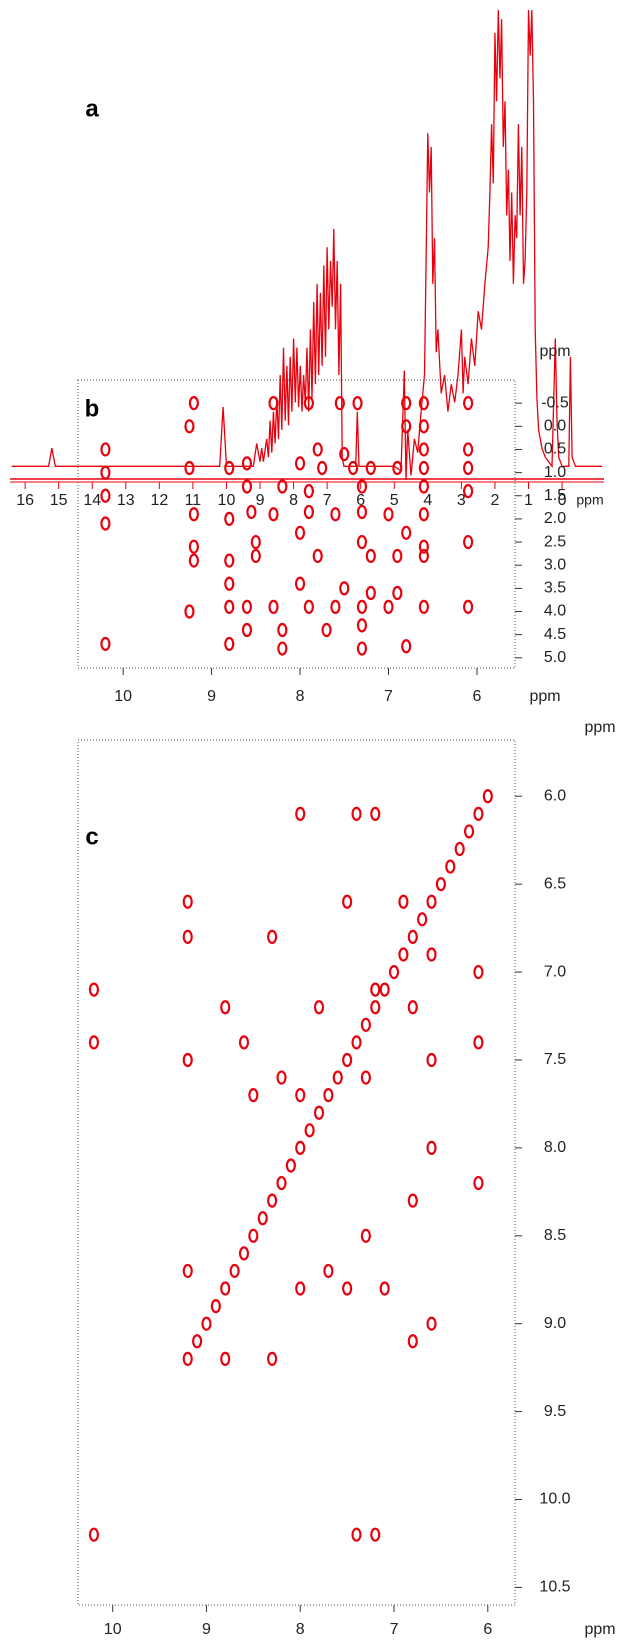  What do you see at coordinates (562, 500) in the screenshot?
I see `x-tick-label: 0` at bounding box center [562, 500].